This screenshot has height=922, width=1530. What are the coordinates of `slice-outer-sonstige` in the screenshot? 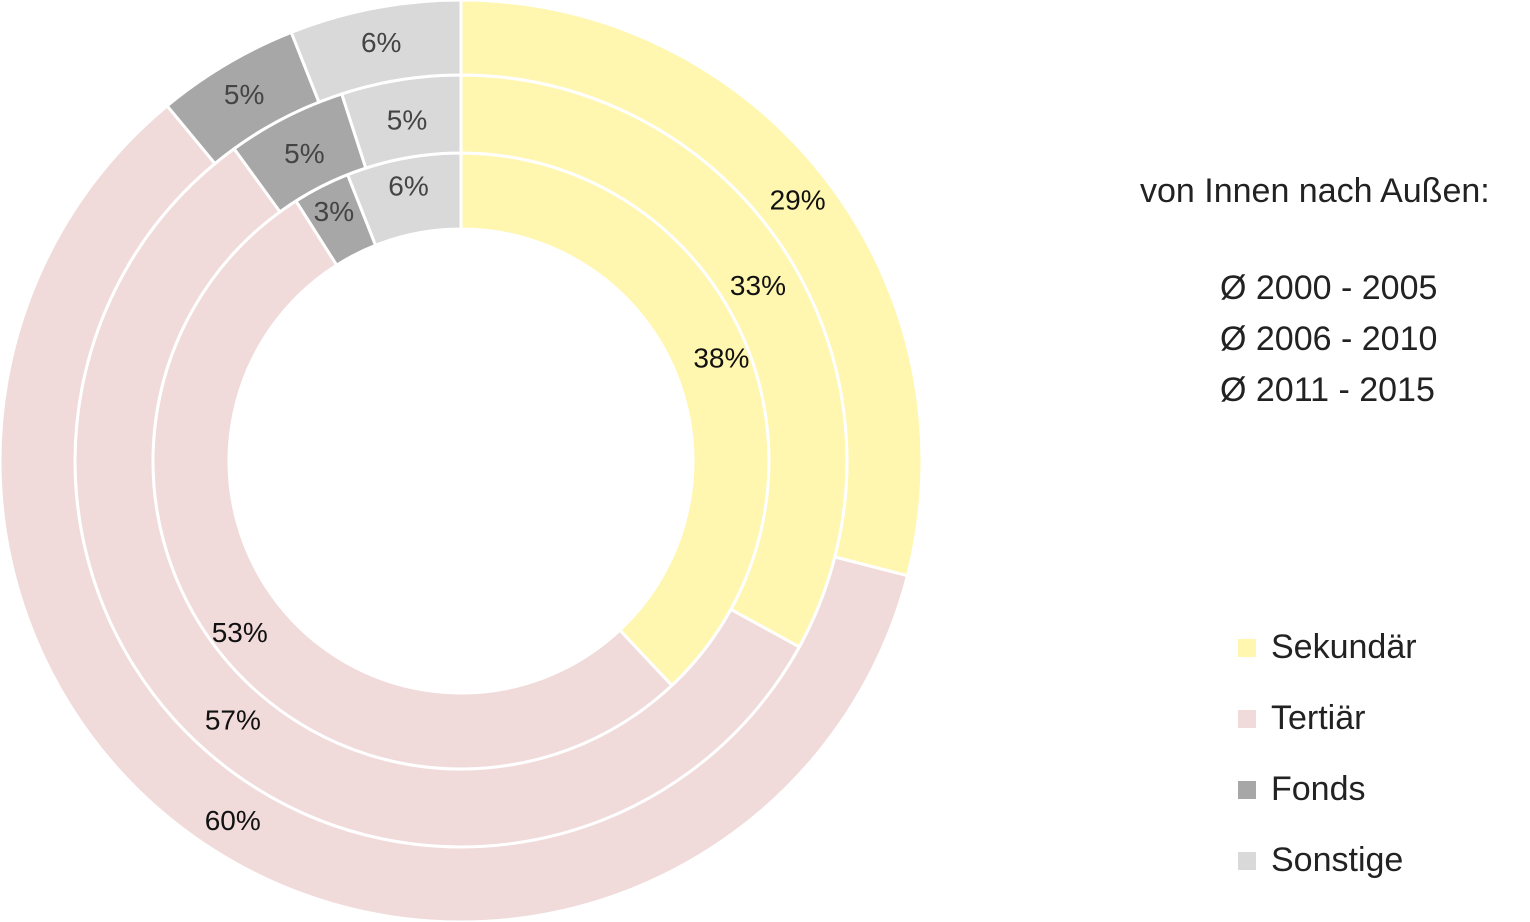 It's located at (376, 52).